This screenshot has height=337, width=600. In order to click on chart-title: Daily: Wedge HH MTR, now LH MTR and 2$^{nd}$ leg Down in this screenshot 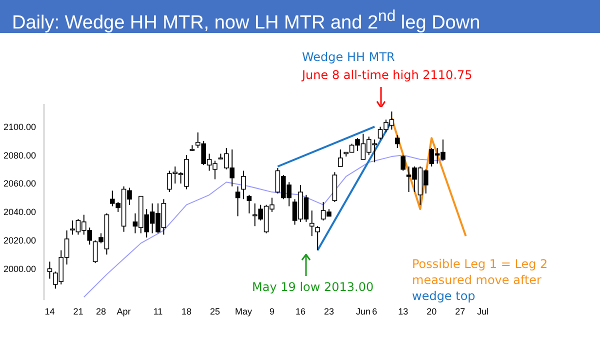, I will do `click(300, 17)`.